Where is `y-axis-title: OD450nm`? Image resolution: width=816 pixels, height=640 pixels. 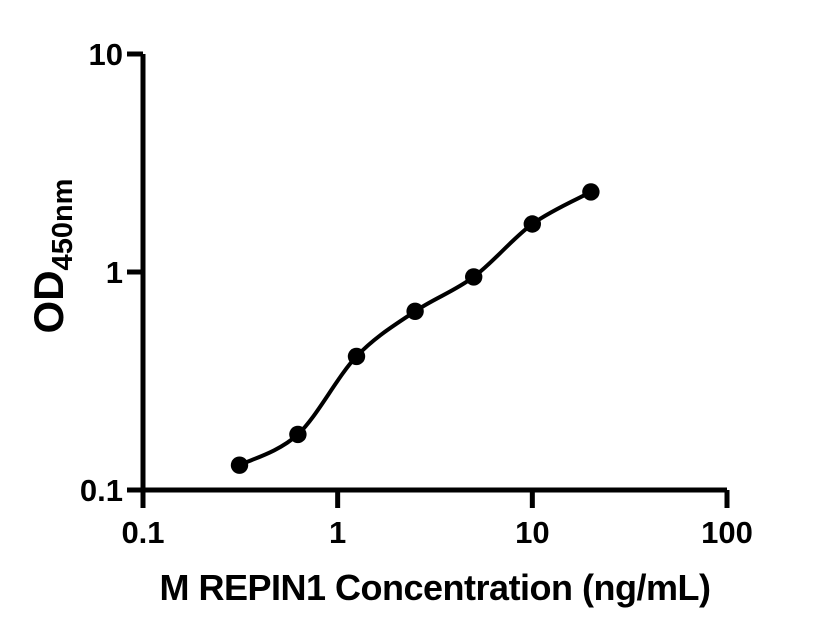 y-axis-title: OD450nm is located at coordinates (52, 256).